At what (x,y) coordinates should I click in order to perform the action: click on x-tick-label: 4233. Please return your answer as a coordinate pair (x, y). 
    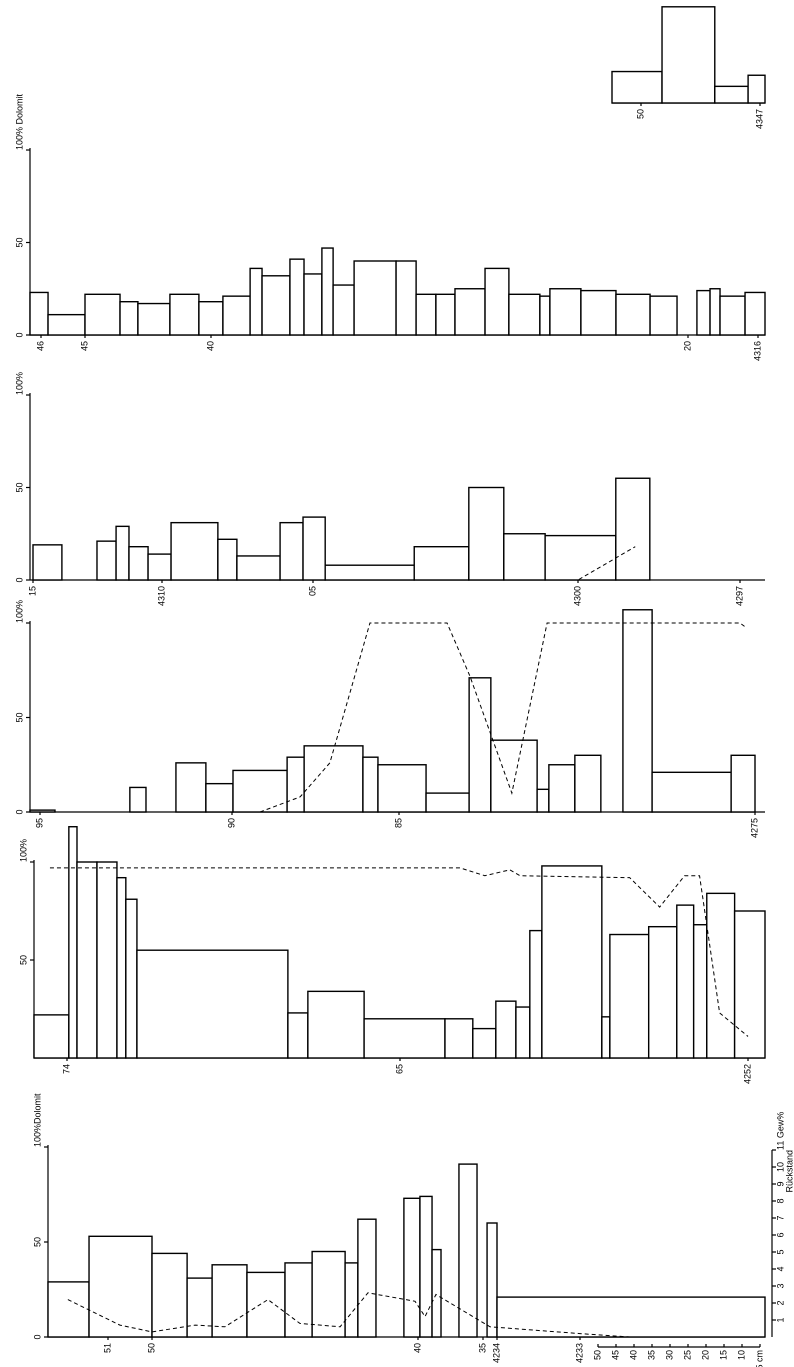
    Looking at the image, I should click on (579, 1353).